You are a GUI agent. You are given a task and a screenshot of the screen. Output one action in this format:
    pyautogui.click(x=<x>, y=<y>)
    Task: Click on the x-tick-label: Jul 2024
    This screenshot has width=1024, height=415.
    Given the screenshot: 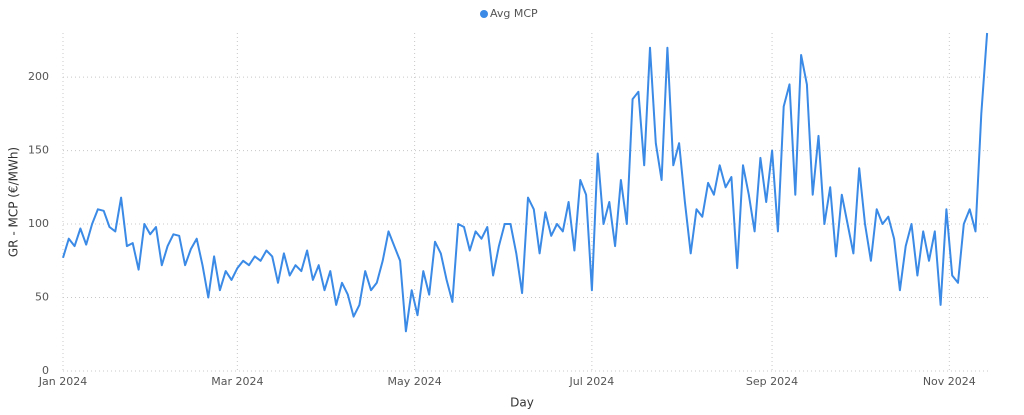 What is the action you would take?
    pyautogui.click(x=592, y=381)
    